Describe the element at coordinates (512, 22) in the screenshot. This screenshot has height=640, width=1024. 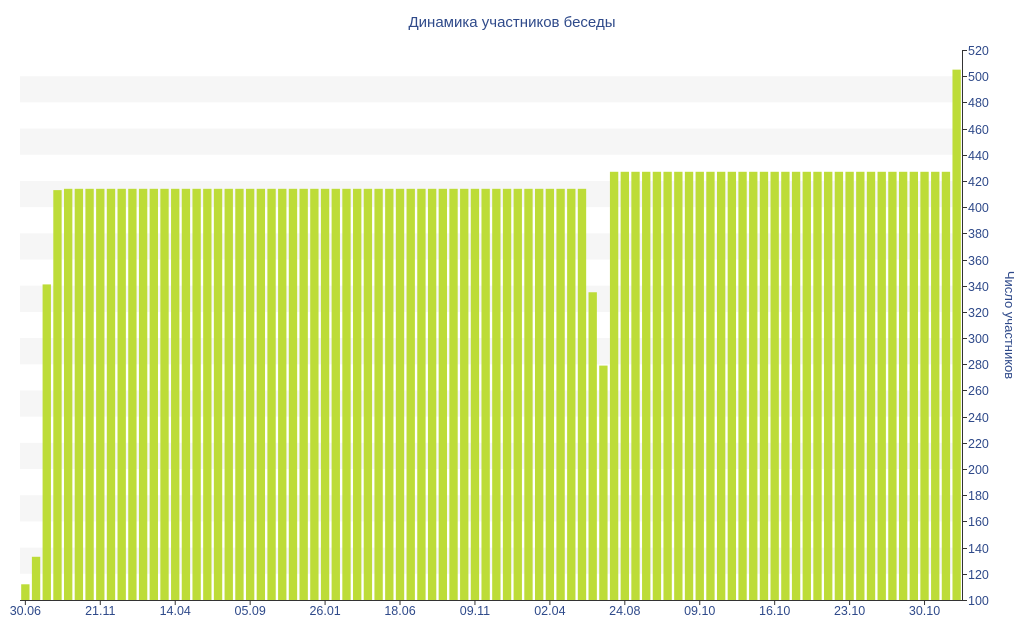
I see `chart-title: Динамика участников беседы` at that location.